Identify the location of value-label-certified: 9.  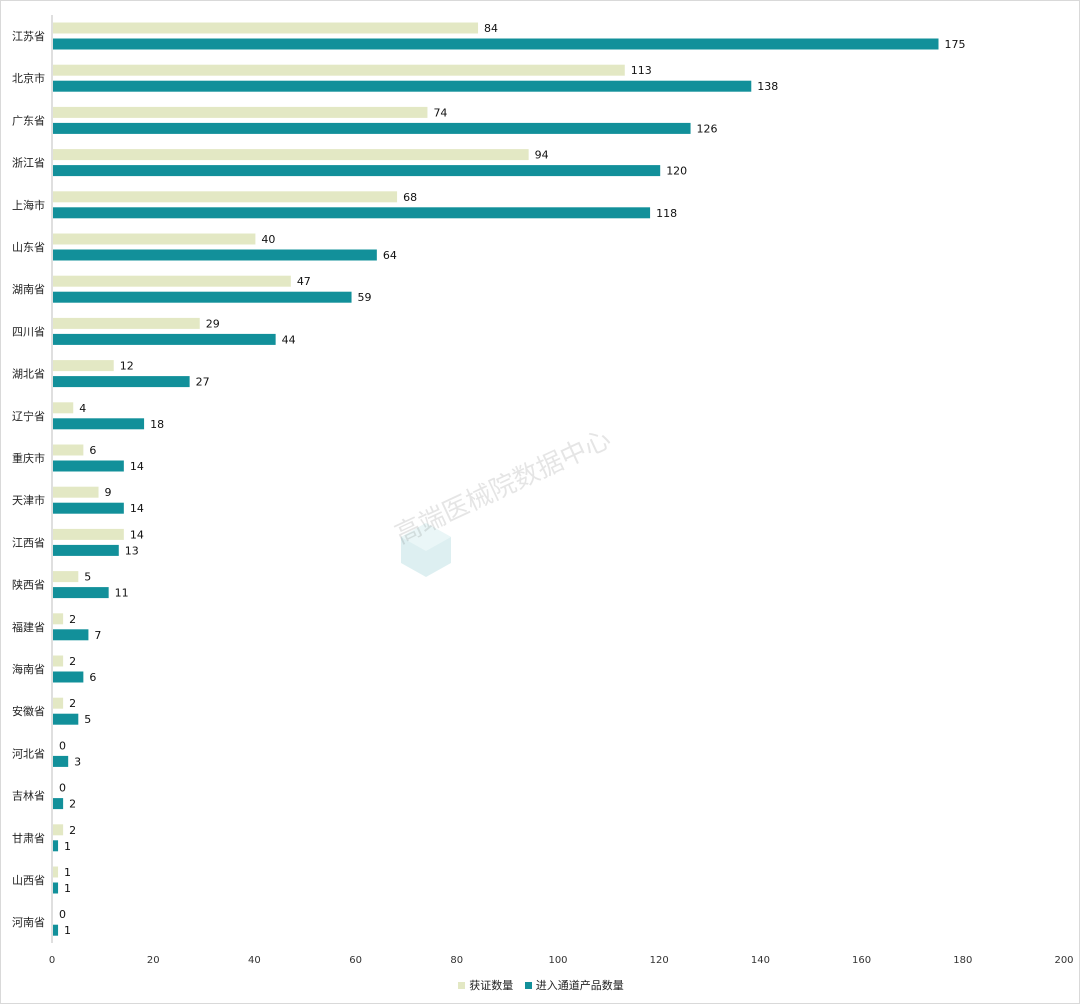
(108, 492).